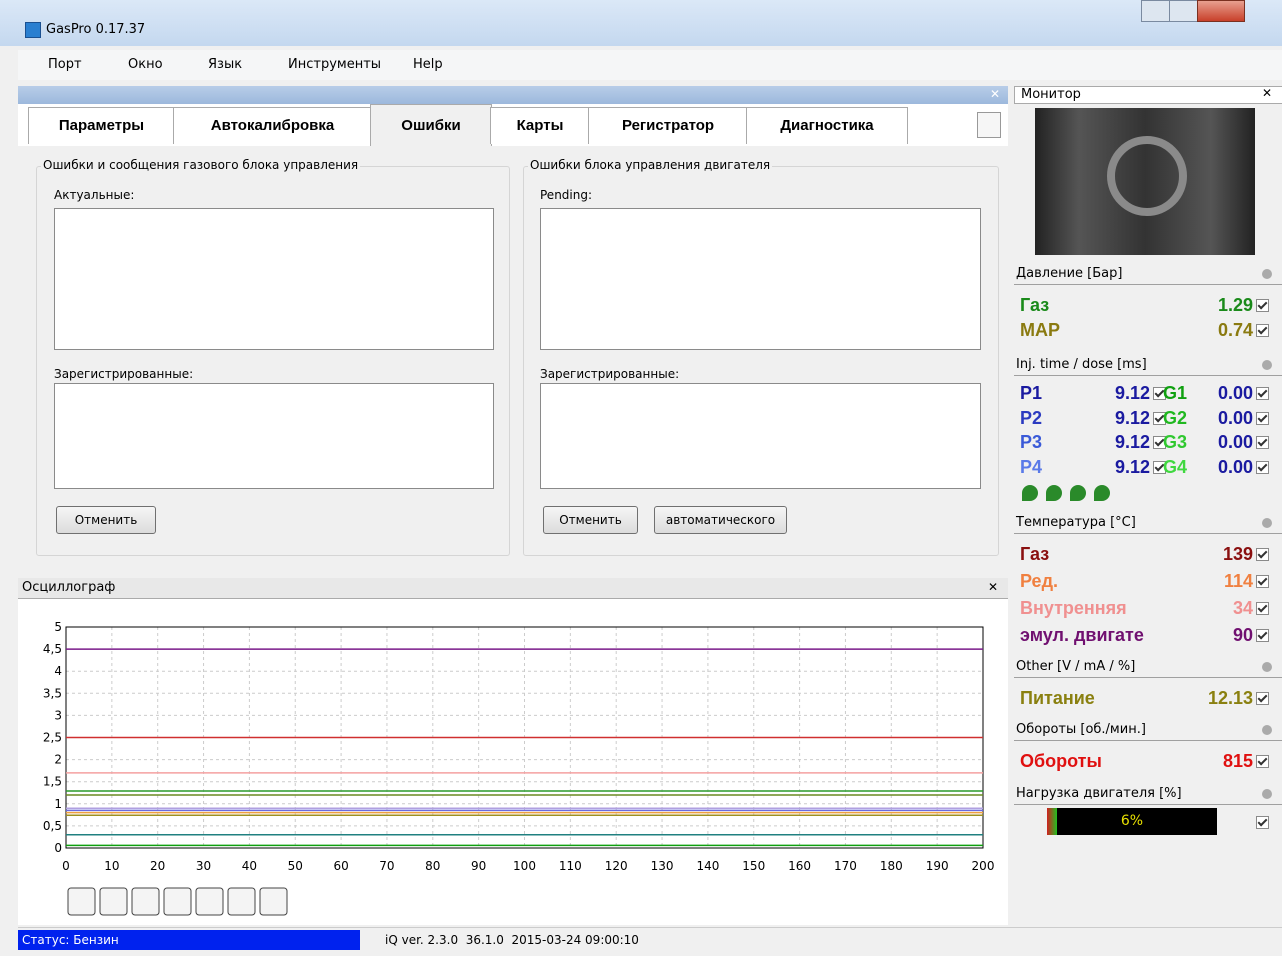 This screenshot has height=956, width=1282. I want to click on section-title: Давление [Бар], so click(1069, 273).